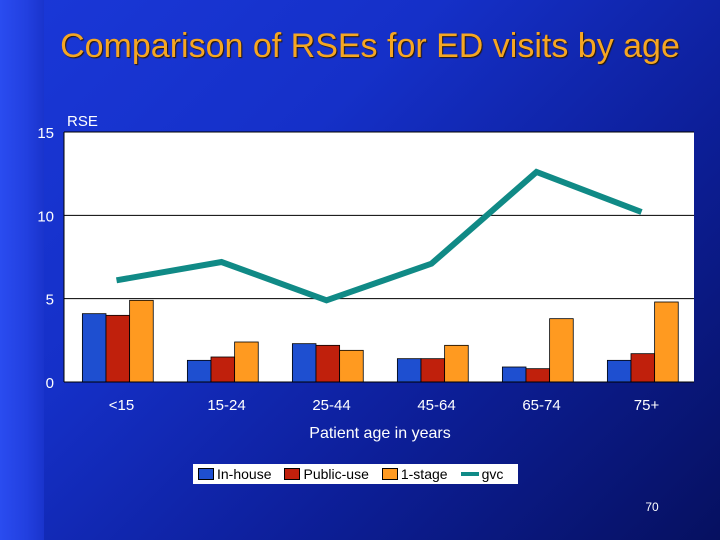  What do you see at coordinates (45, 216) in the screenshot?
I see `y-tick-label: 10` at bounding box center [45, 216].